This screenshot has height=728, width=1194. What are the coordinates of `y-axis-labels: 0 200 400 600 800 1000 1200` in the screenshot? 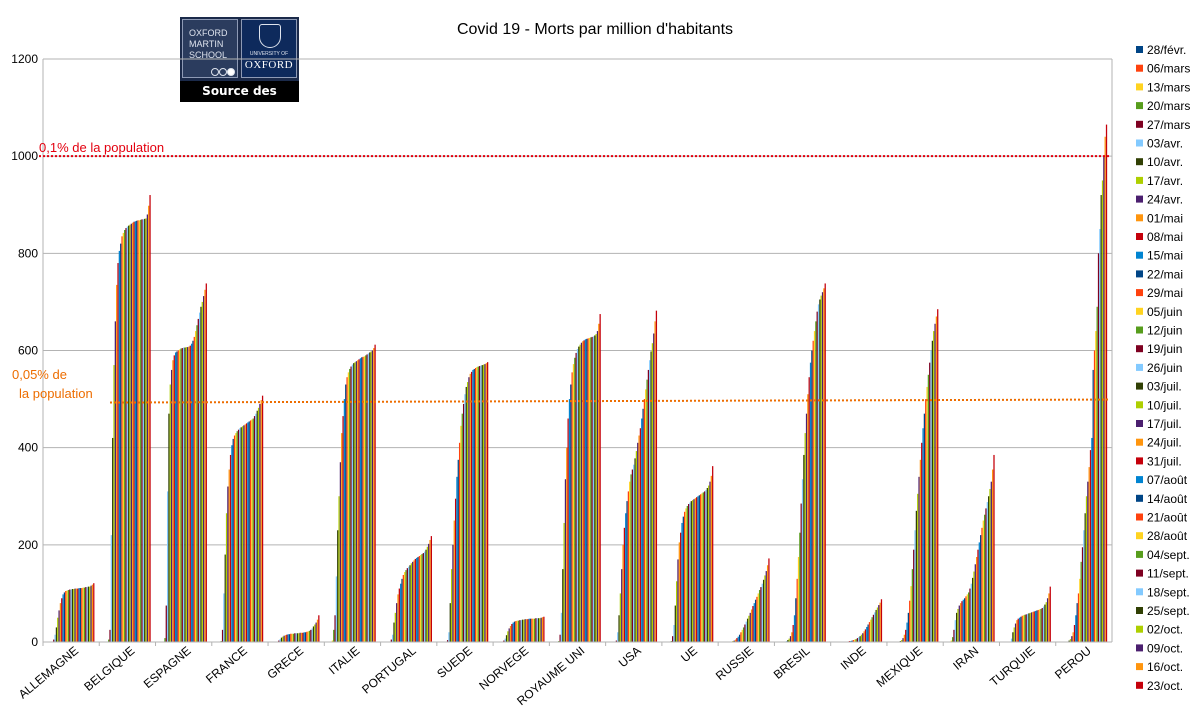 It's located at (24, 350).